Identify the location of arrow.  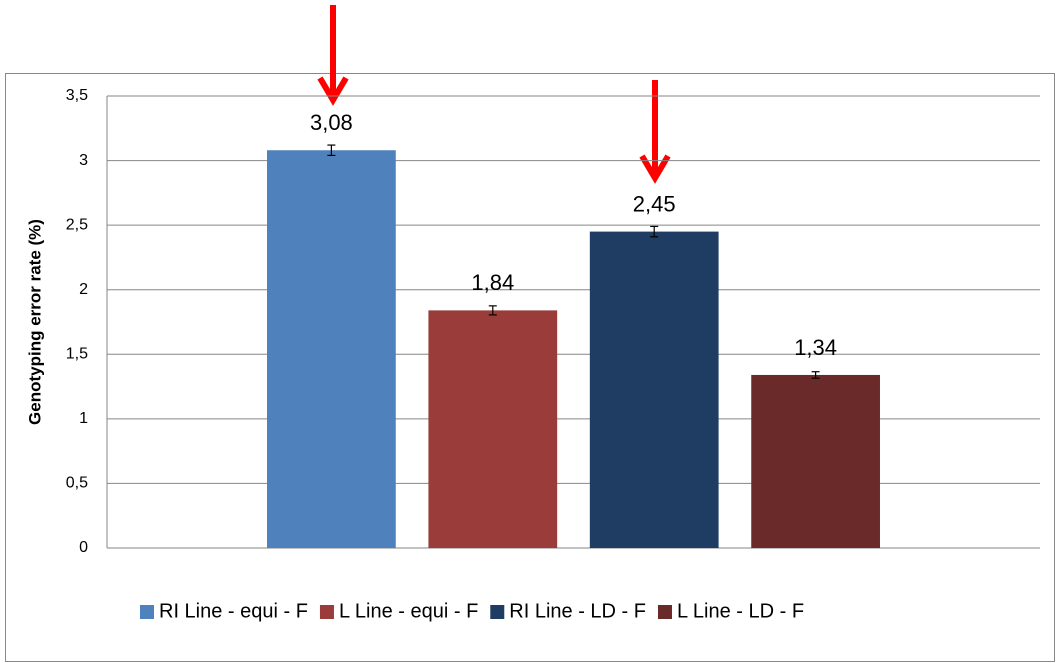
(333, 55).